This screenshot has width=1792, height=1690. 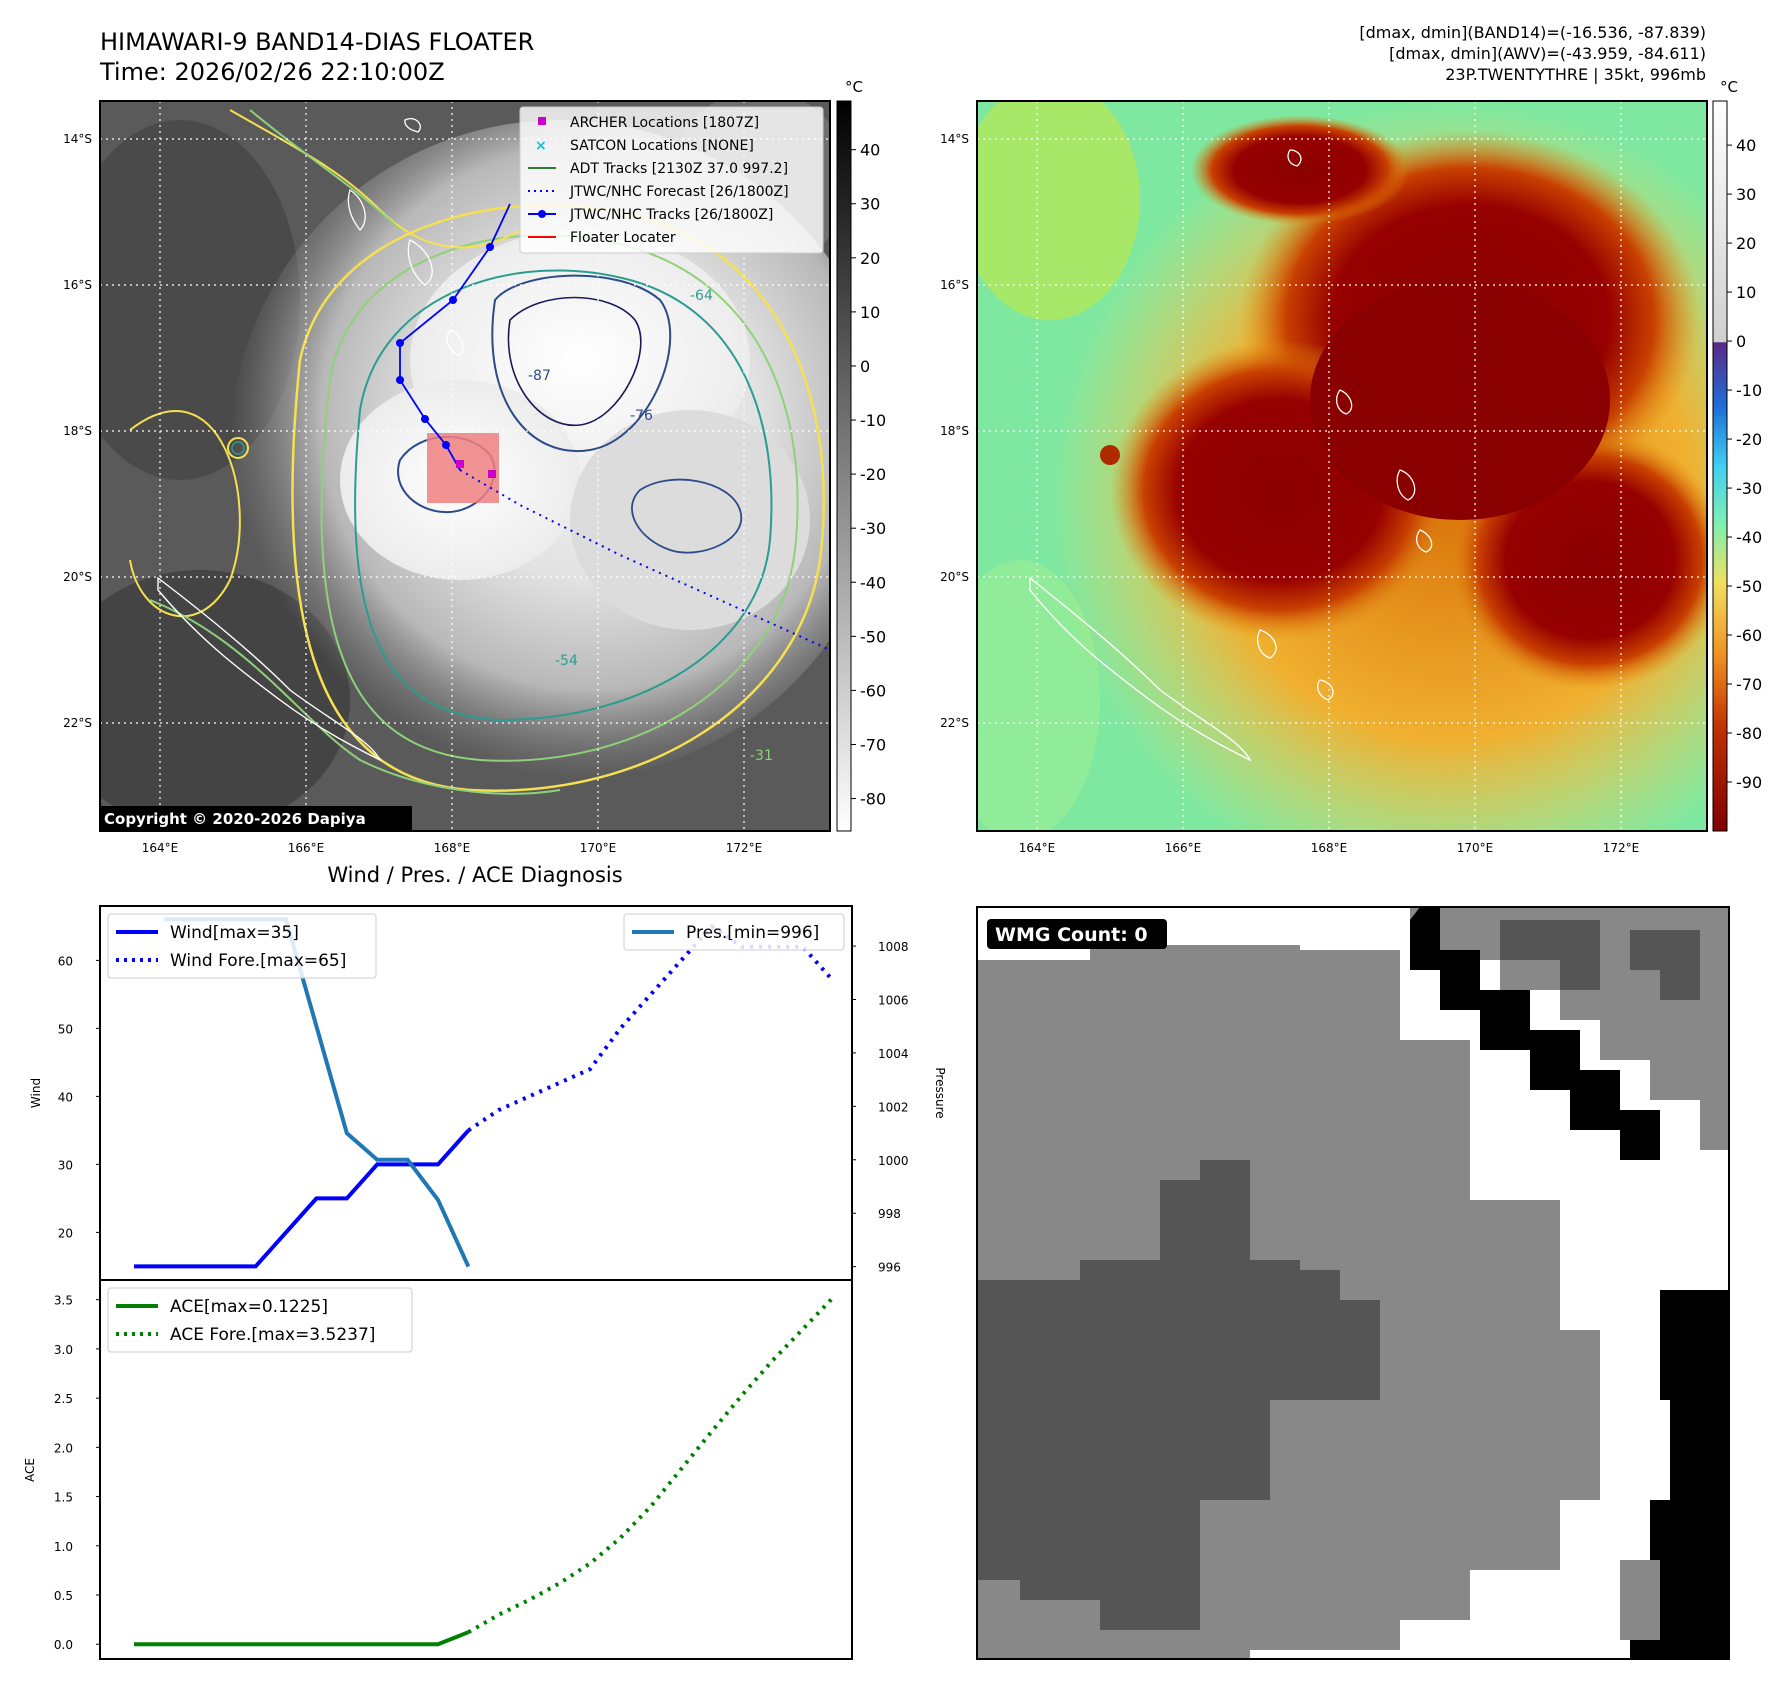 What do you see at coordinates (1532, 32) in the screenshot?
I see `info-band14: [dmax, dmin](BAND14)=(-16.536, -87.839)` at bounding box center [1532, 32].